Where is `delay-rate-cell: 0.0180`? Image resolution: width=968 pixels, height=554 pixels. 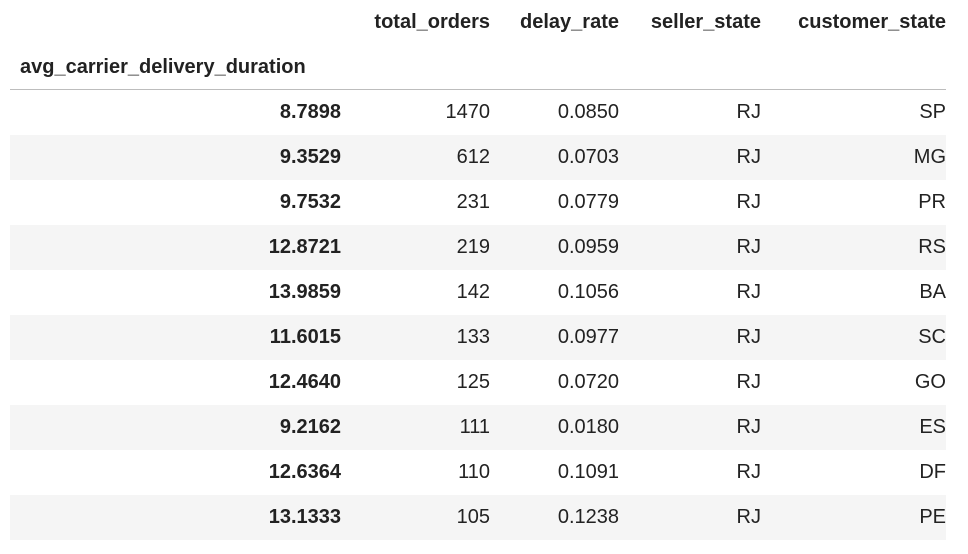 delay-rate-cell: 0.0180 is located at coordinates (588, 426).